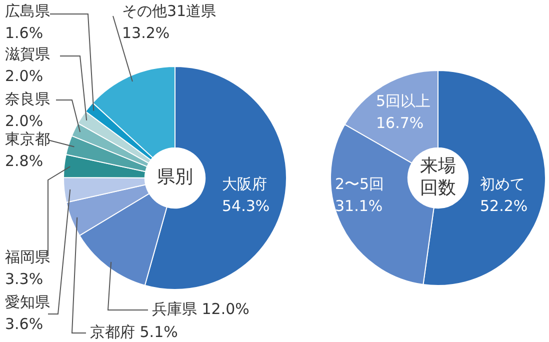  Describe the element at coordinates (359, 205) in the screenshot. I see `data-label: 31.1%` at that location.